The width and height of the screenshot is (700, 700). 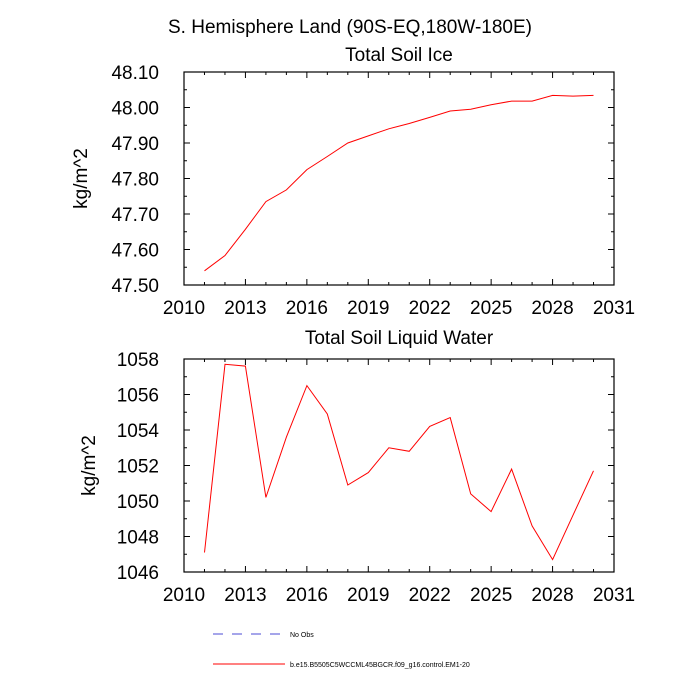 What do you see at coordinates (135, 73) in the screenshot?
I see `y-tick-label: 48.10` at bounding box center [135, 73].